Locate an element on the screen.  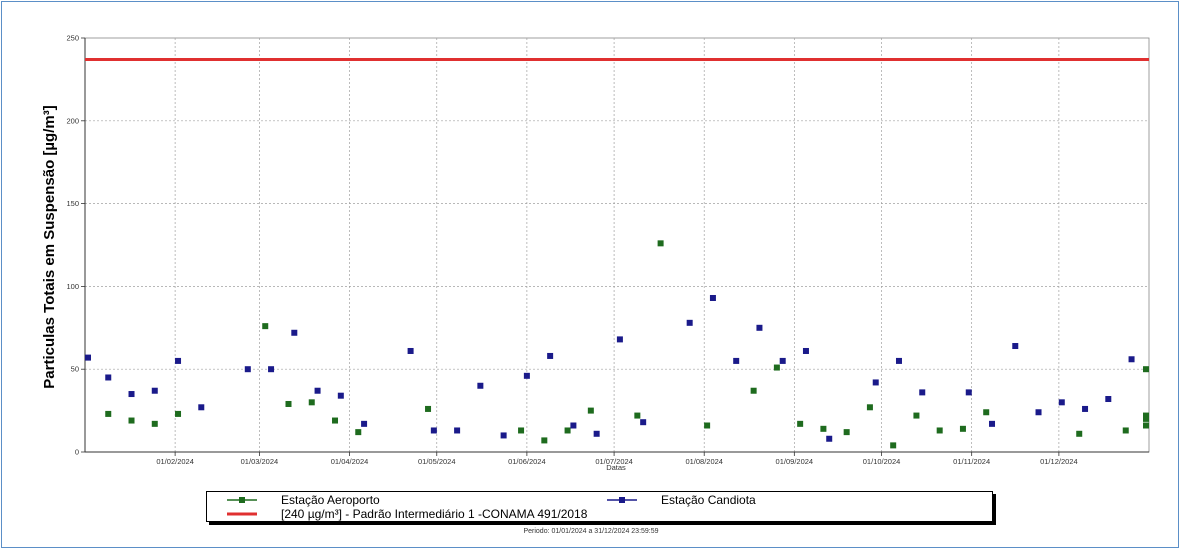
legend-blue-marker-icon is located at coordinates (622, 500).